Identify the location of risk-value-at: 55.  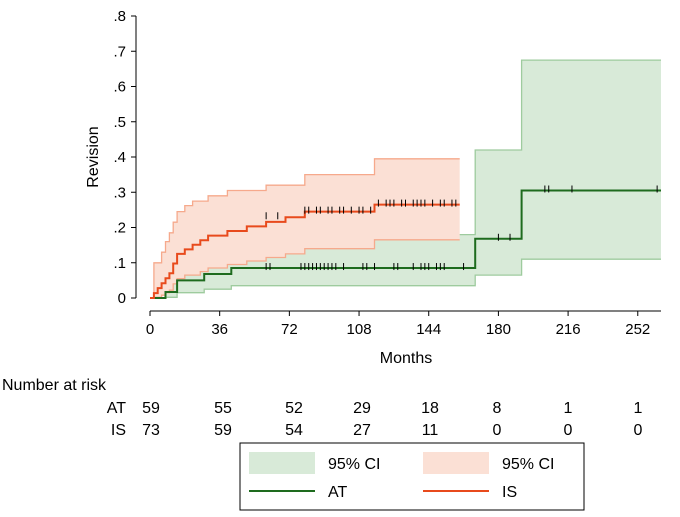
(223, 408).